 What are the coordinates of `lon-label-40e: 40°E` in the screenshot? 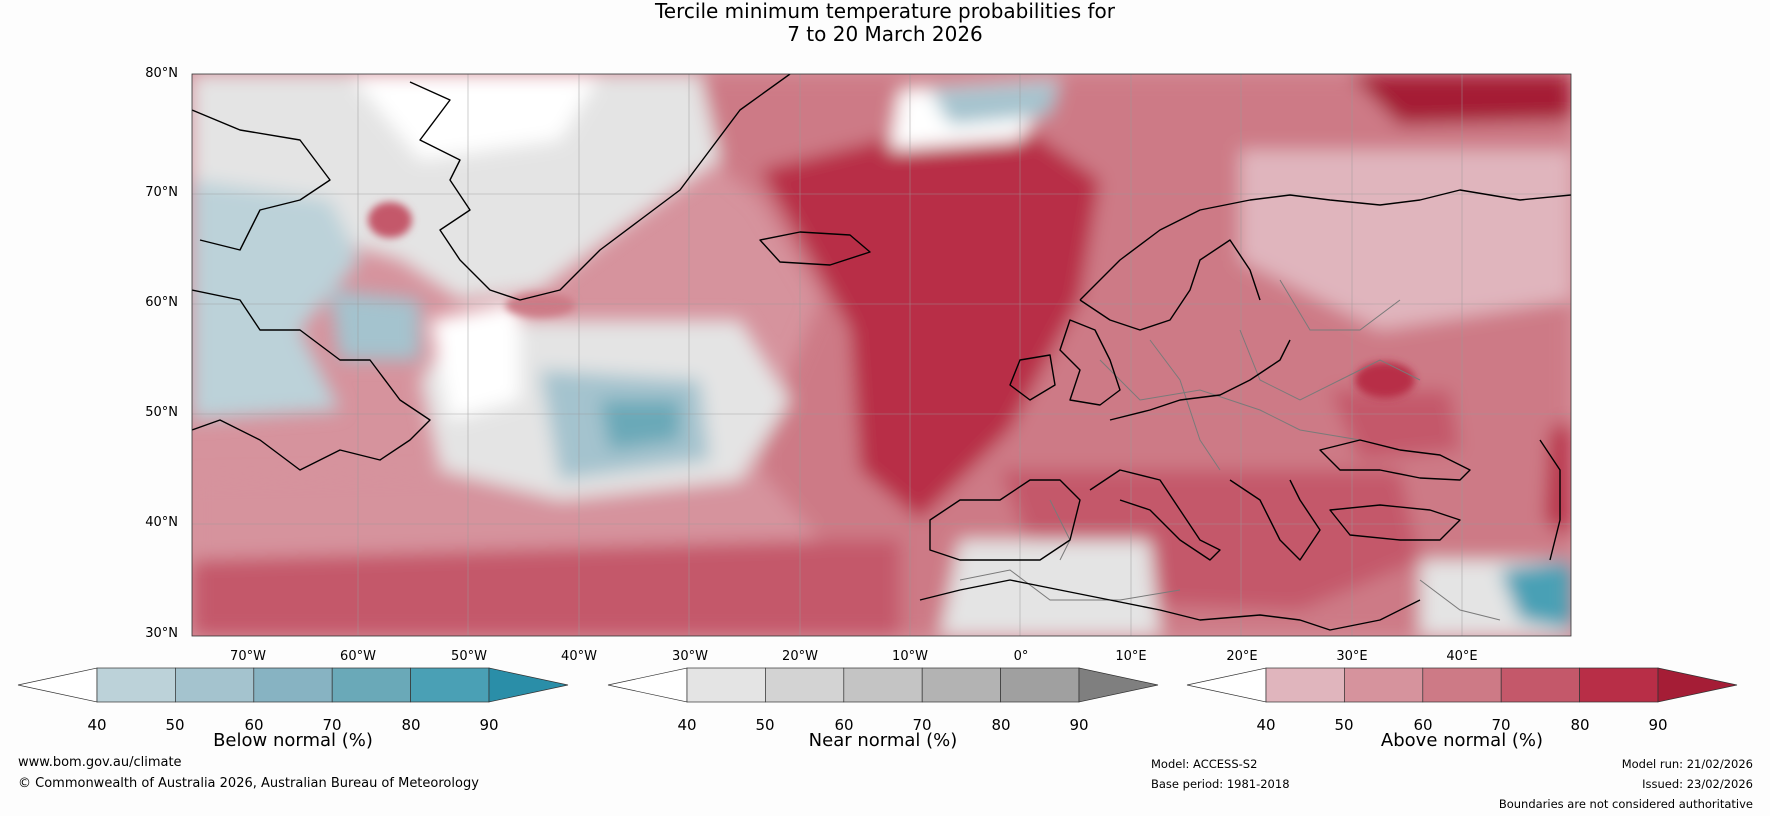 It's located at (1462, 656).